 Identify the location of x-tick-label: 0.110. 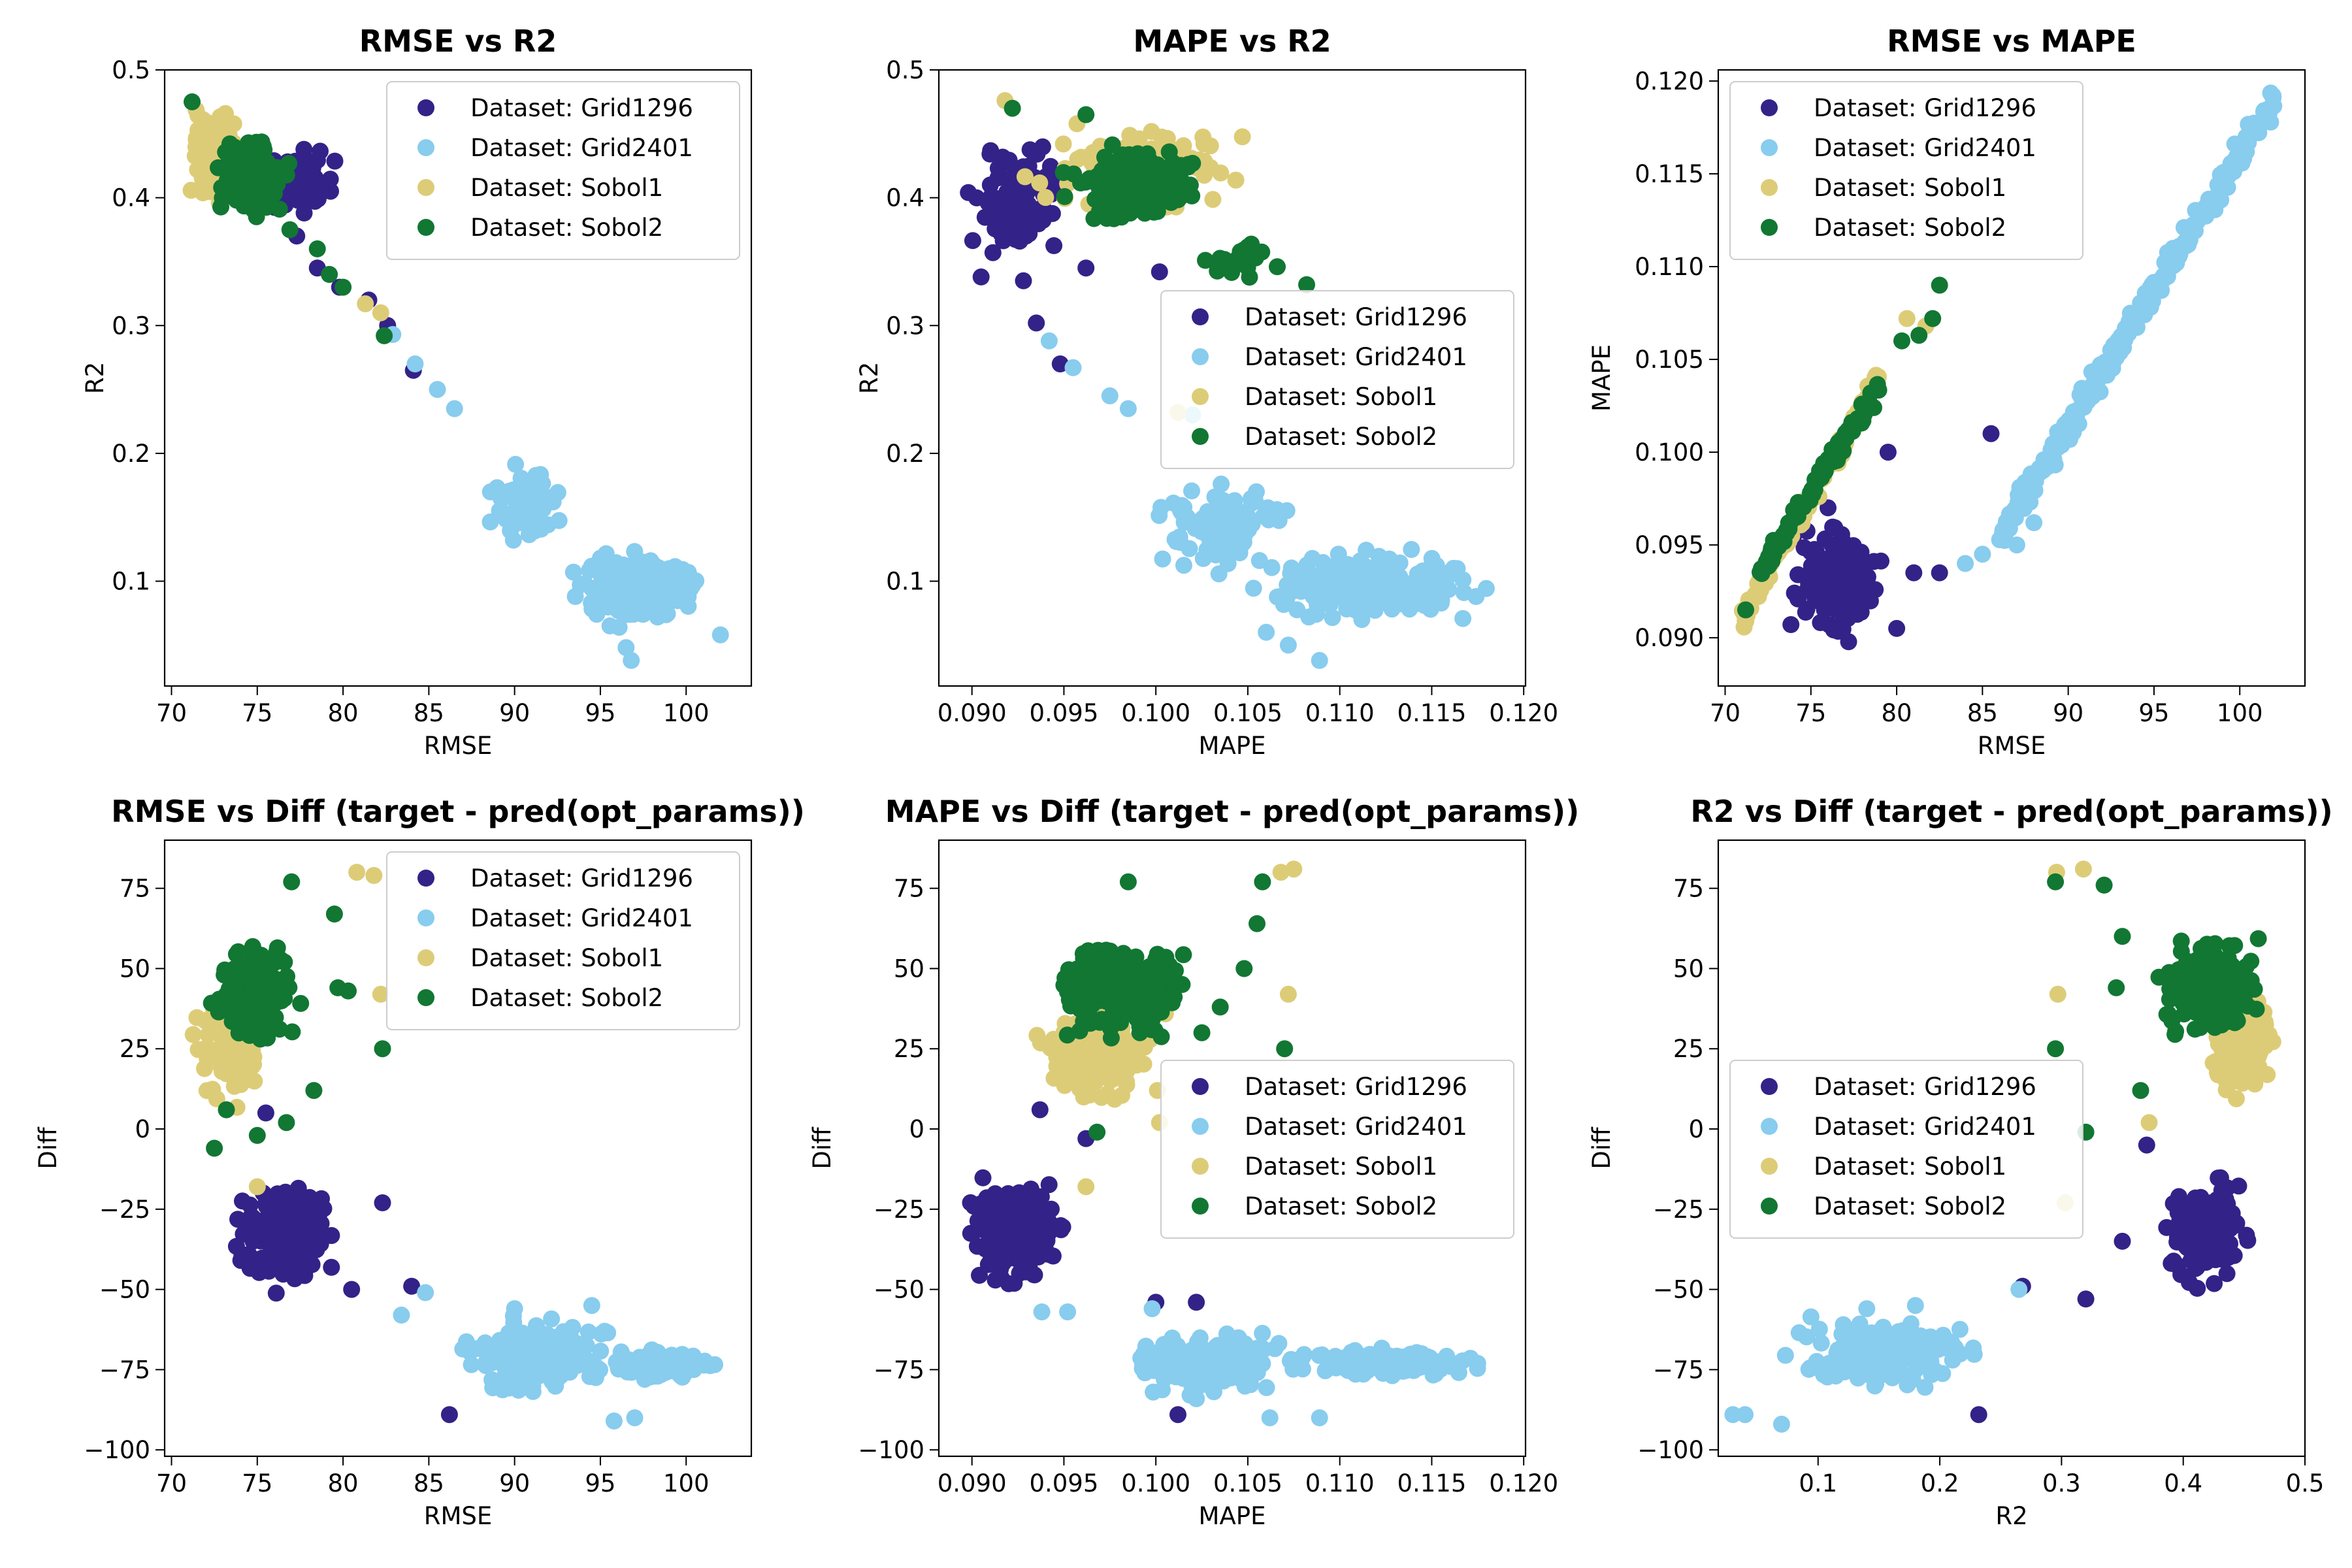
(1340, 1483).